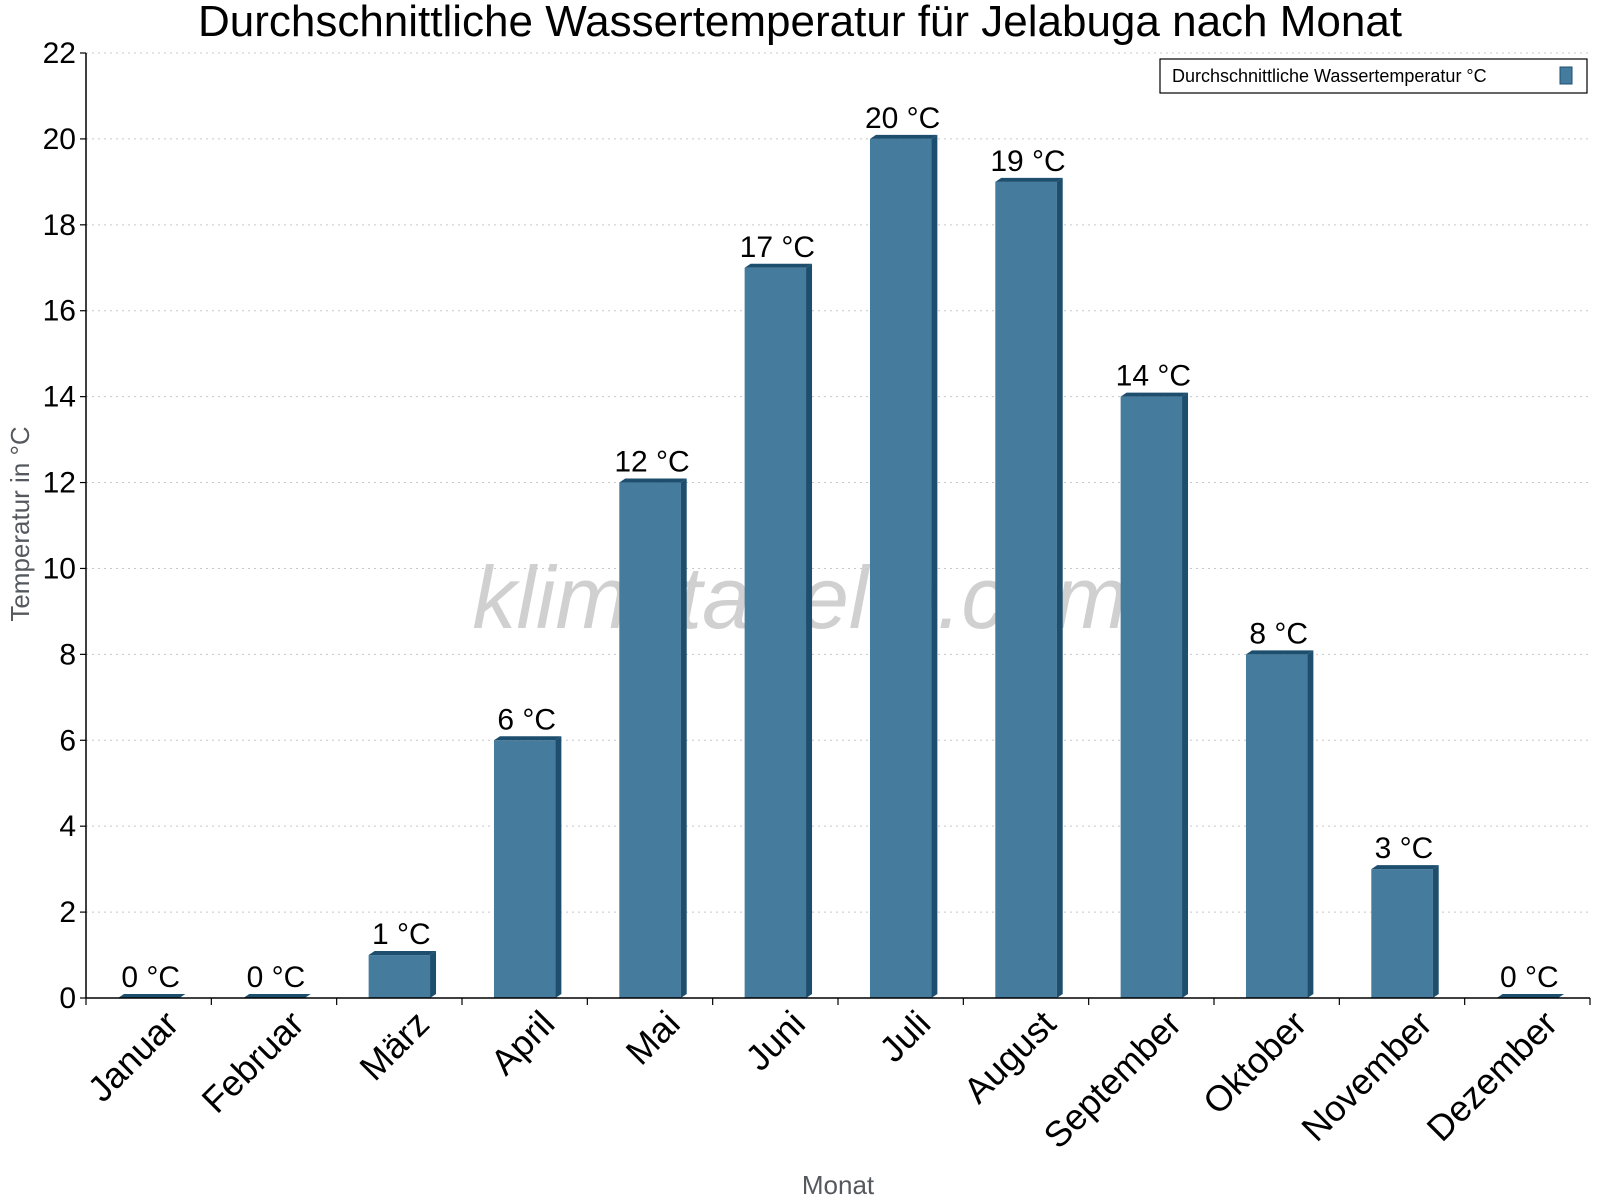 The width and height of the screenshot is (1600, 1200). I want to click on y-tick-label: 8, so click(67, 654).